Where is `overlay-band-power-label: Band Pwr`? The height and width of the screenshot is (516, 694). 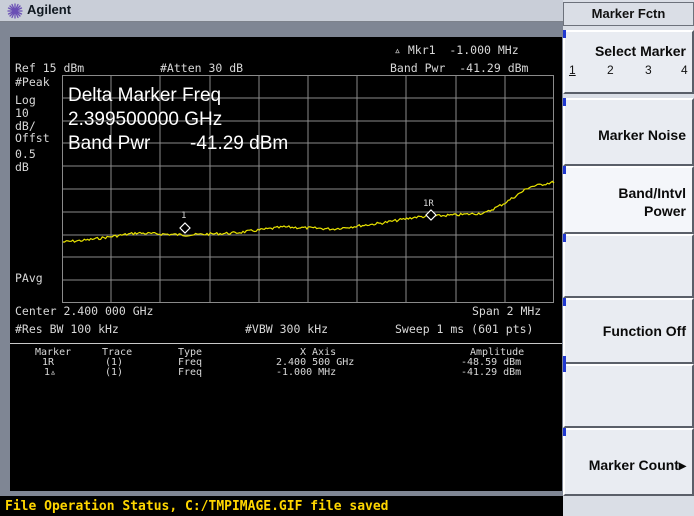
overlay-band-power-label: Band Pwr is located at coordinates (109, 143).